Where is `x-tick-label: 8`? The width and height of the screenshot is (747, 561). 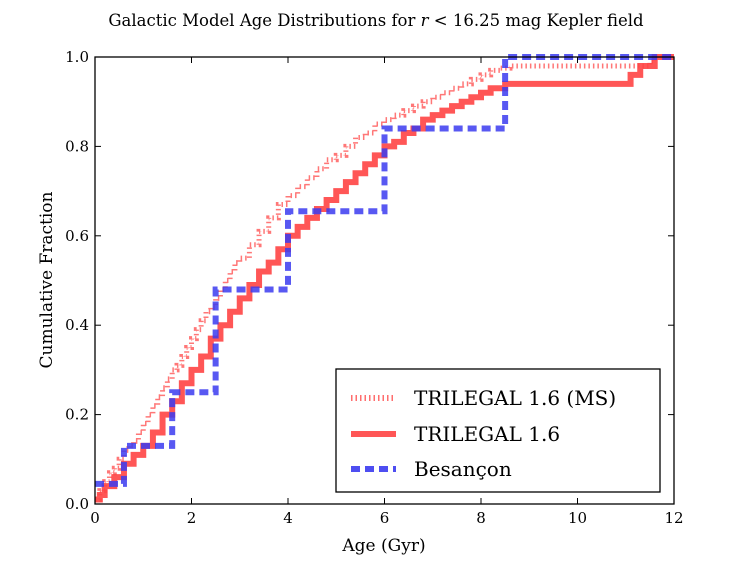 x-tick-label: 8 is located at coordinates (481, 518).